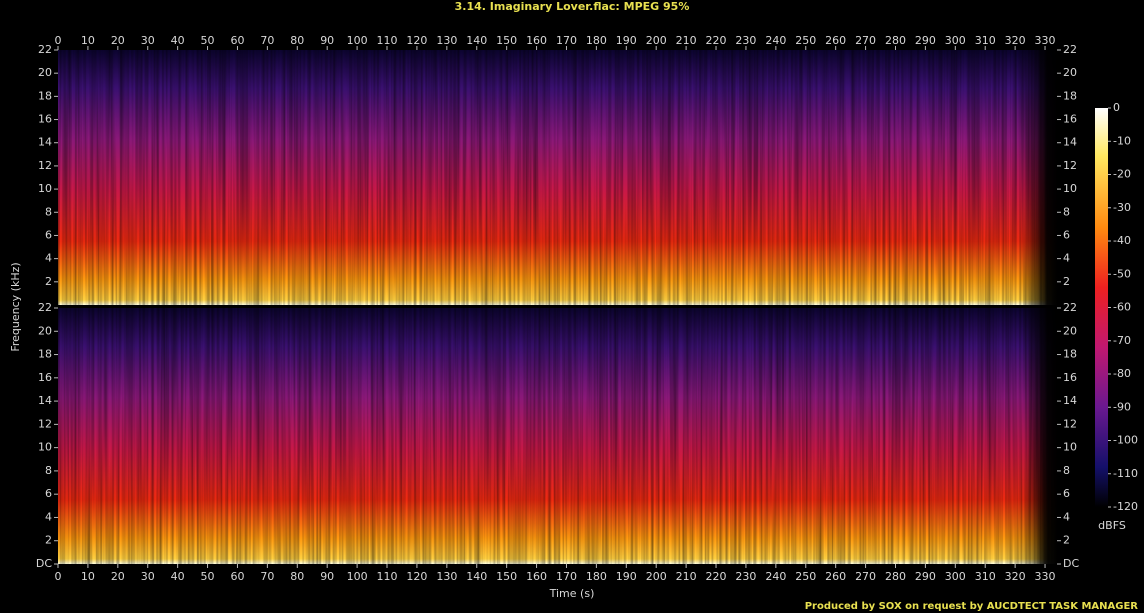  What do you see at coordinates (1116, 107) in the screenshot?
I see `colorbar-tick-label: 0` at bounding box center [1116, 107].